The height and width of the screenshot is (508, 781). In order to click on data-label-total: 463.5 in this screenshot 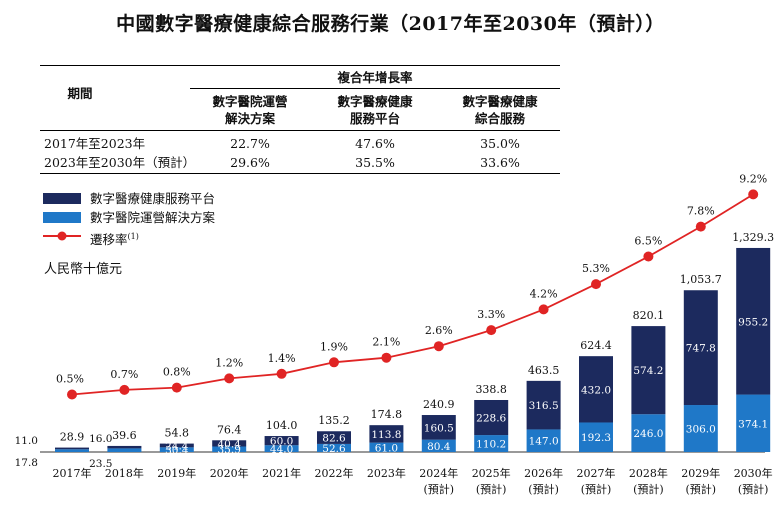, I will do `click(544, 370)`.